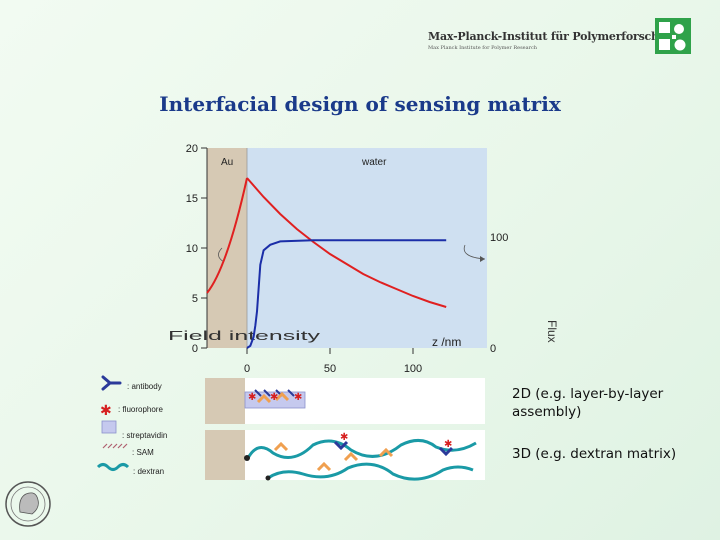  I want to click on legend-sam: : SAM, so click(128, 450).